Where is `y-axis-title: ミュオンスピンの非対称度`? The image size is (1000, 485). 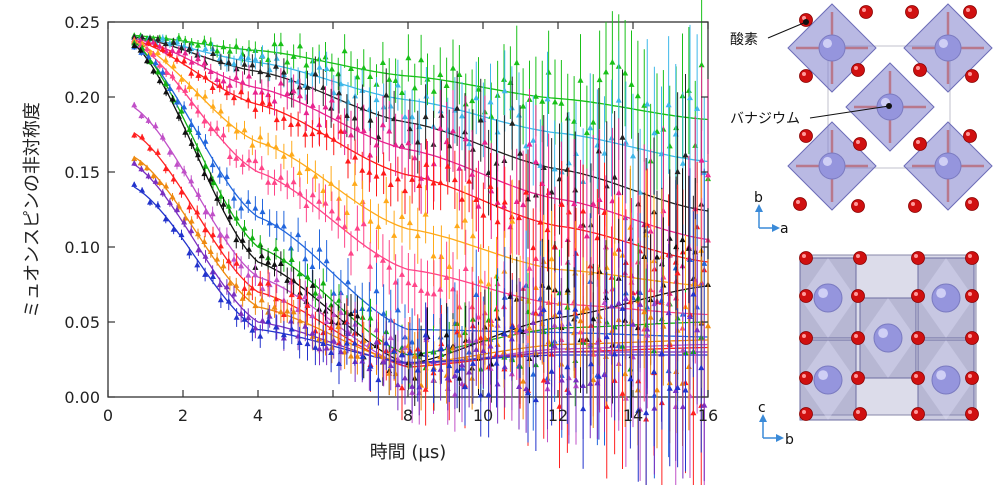 y-axis-title: ミュオンスピンの非対称度 is located at coordinates (32, 210).